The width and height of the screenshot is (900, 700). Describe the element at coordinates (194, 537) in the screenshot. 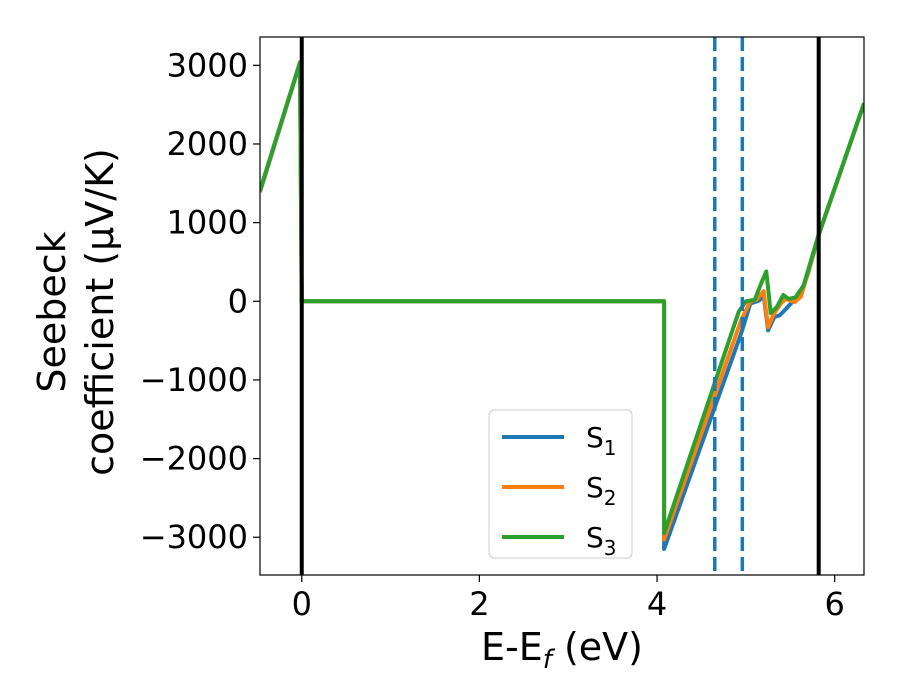

I see `y-tick-label: −3000` at that location.